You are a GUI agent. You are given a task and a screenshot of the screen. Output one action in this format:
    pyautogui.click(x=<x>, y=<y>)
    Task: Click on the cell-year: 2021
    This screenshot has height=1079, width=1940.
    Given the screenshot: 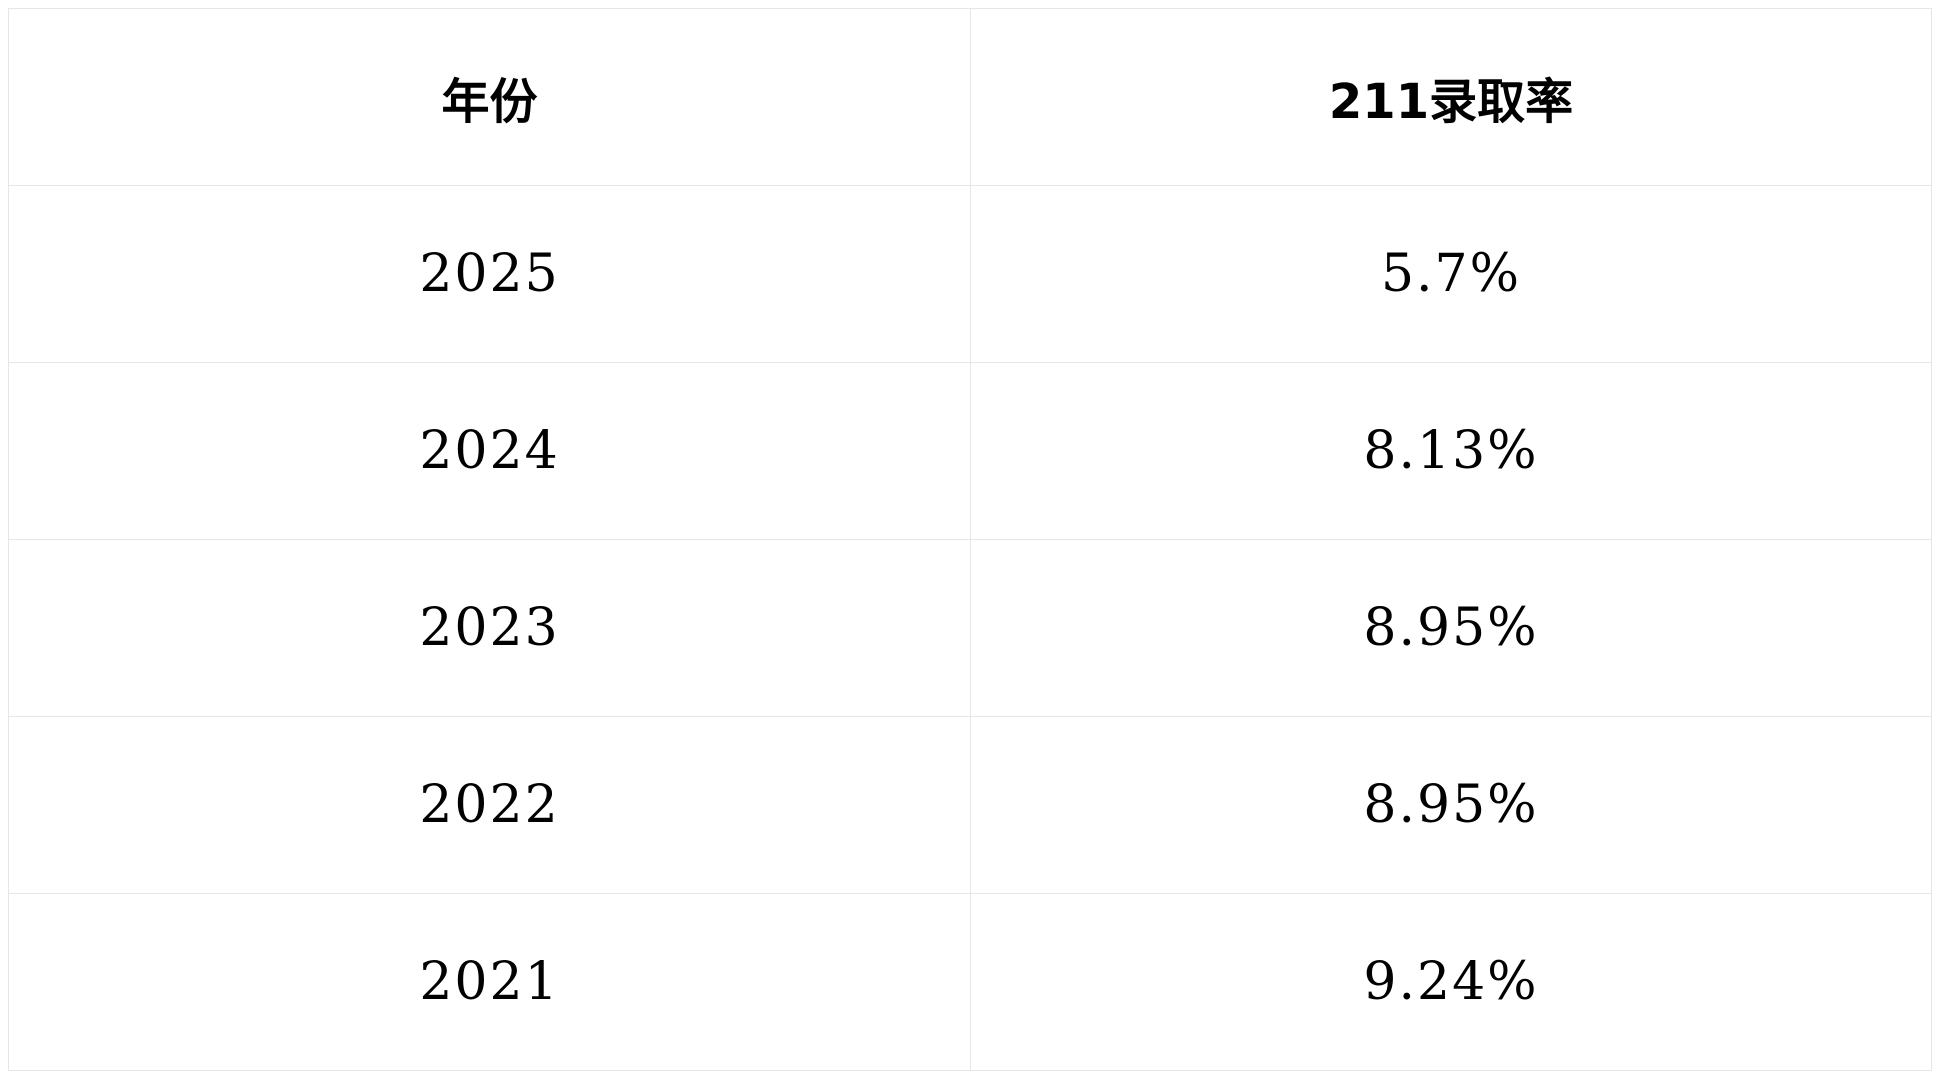 What is the action you would take?
    pyautogui.click(x=489, y=982)
    